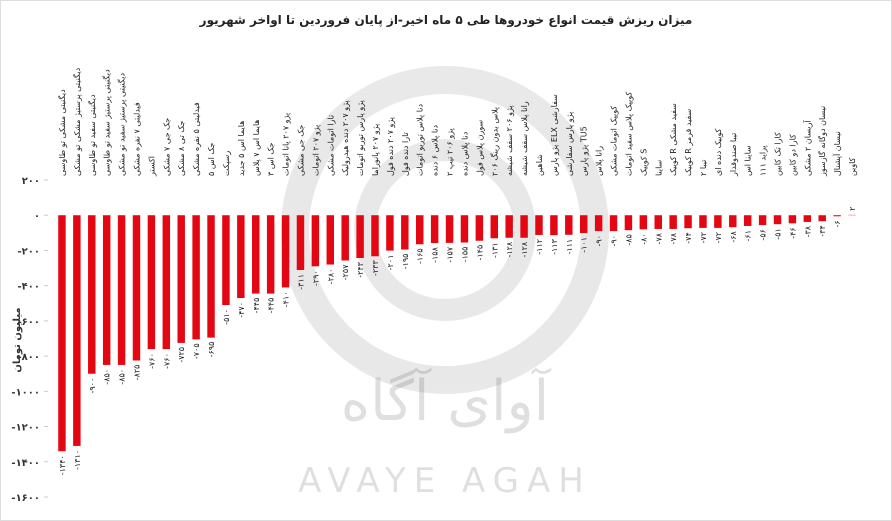 This screenshot has width=892, height=521. I want to click on x-tick-label: پژو ۲۰۷ دنده هیدرولیک, so click(345, 138).